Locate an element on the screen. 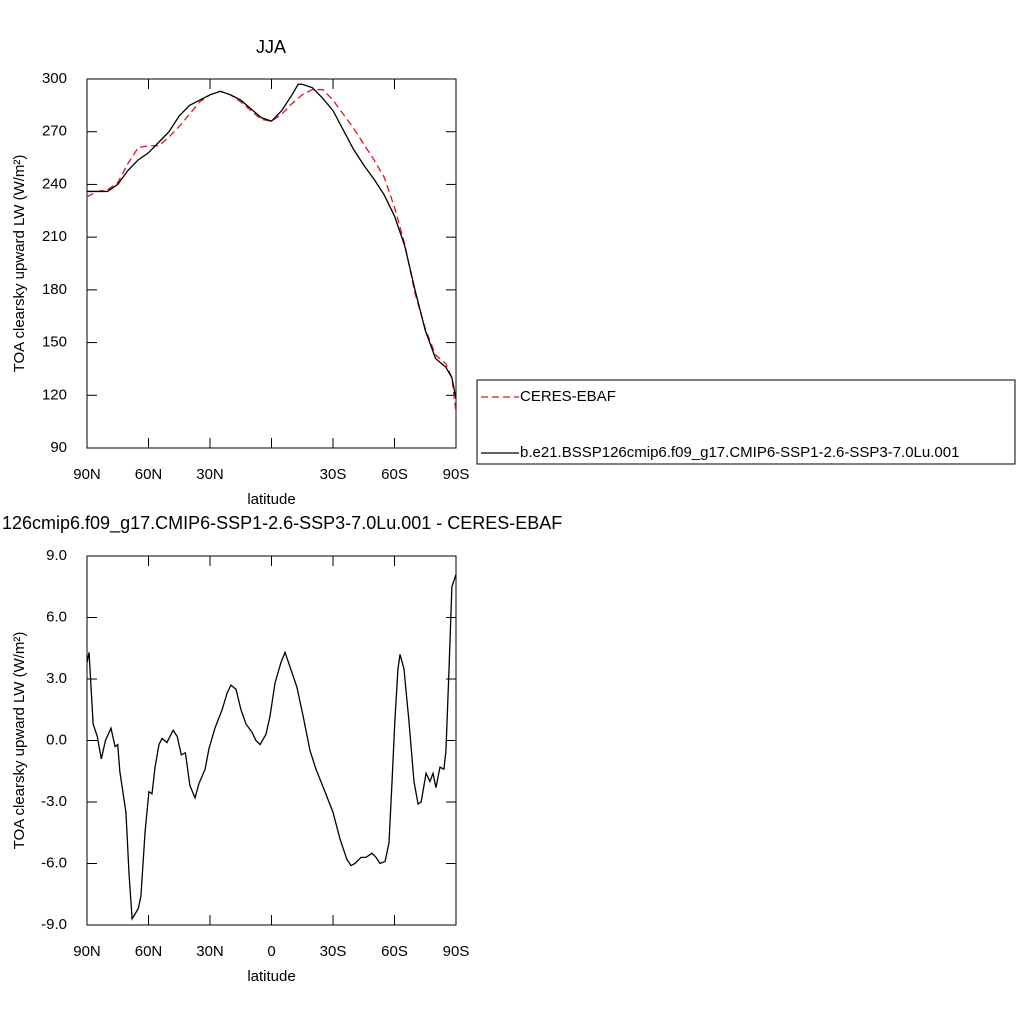 This screenshot has height=1024, width=1024. plot-frame is located at coordinates (271, 263).